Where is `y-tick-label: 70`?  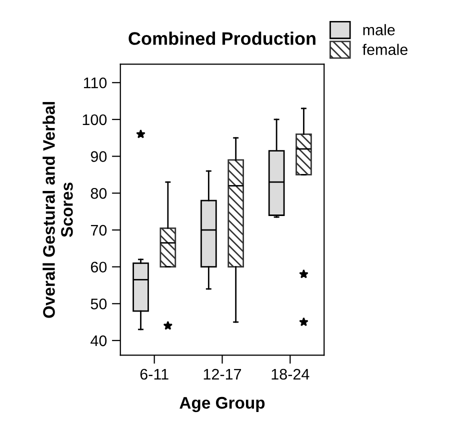
y-tick-label: 70 is located at coordinates (98, 230).